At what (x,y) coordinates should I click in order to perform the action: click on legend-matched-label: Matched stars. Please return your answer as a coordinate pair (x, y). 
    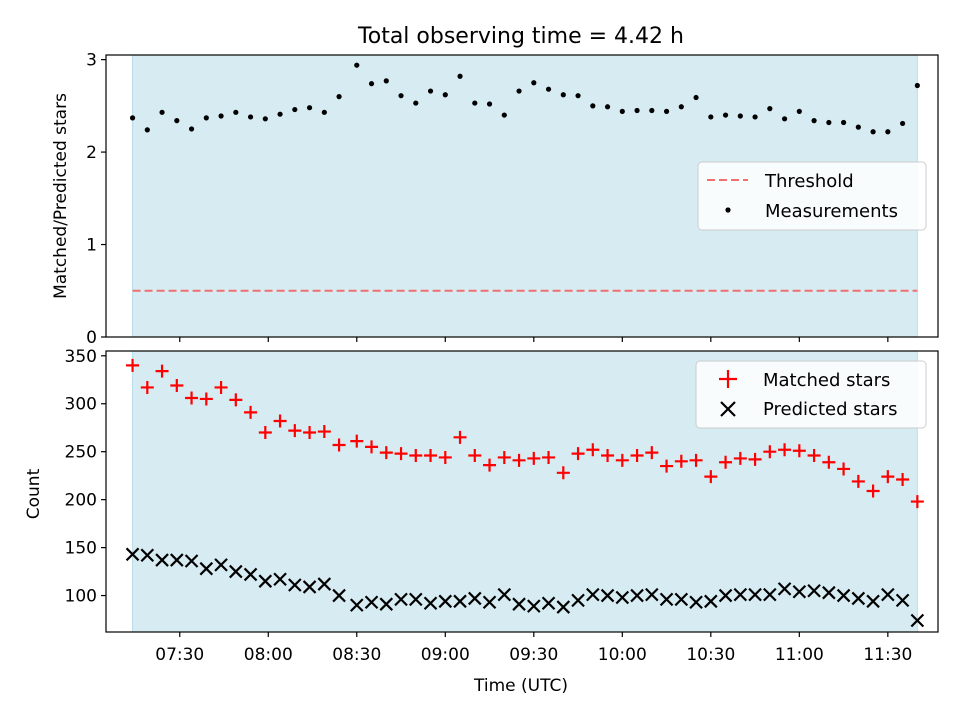
    Looking at the image, I should click on (826, 380).